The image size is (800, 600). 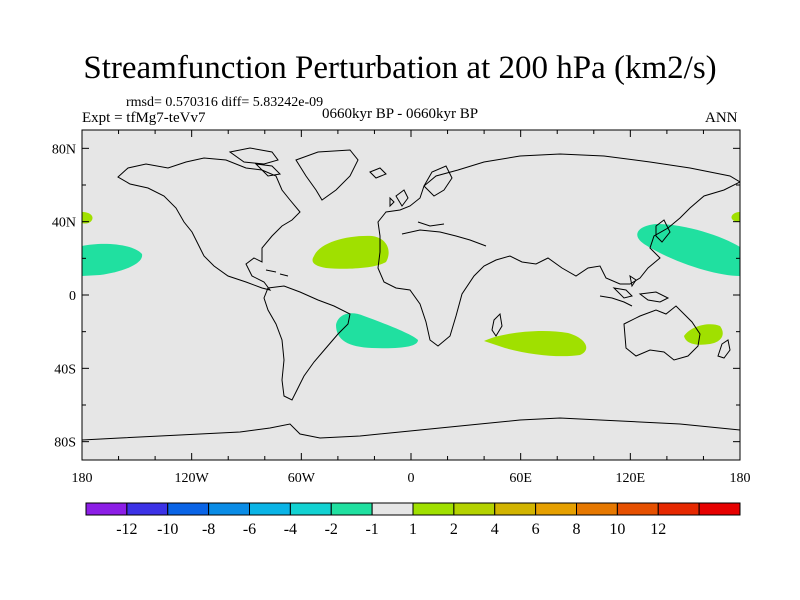 I want to click on coastline-greenland, so click(x=327, y=175).